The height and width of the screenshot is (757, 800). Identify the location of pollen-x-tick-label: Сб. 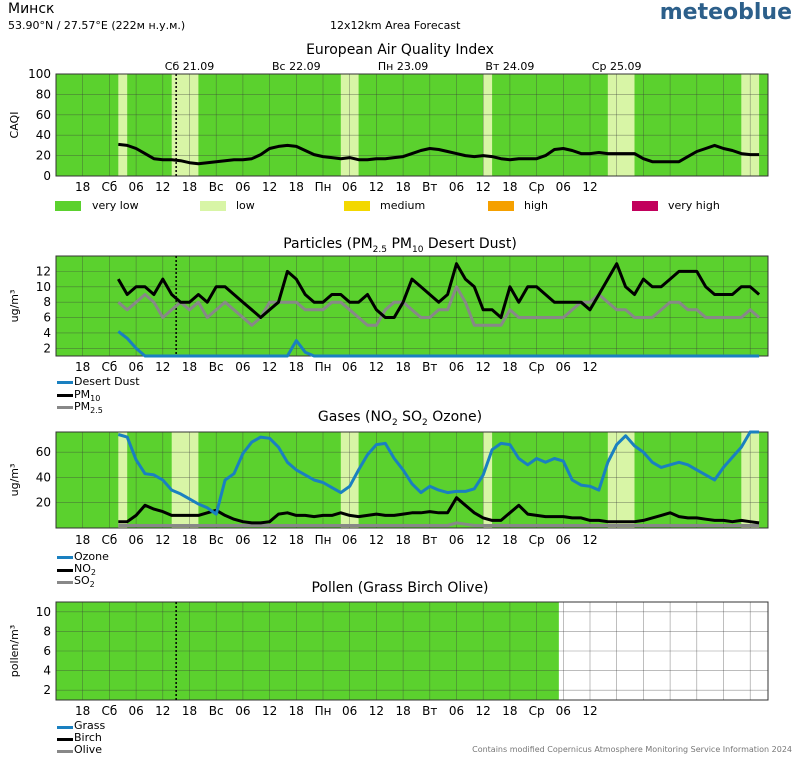
(110, 711).